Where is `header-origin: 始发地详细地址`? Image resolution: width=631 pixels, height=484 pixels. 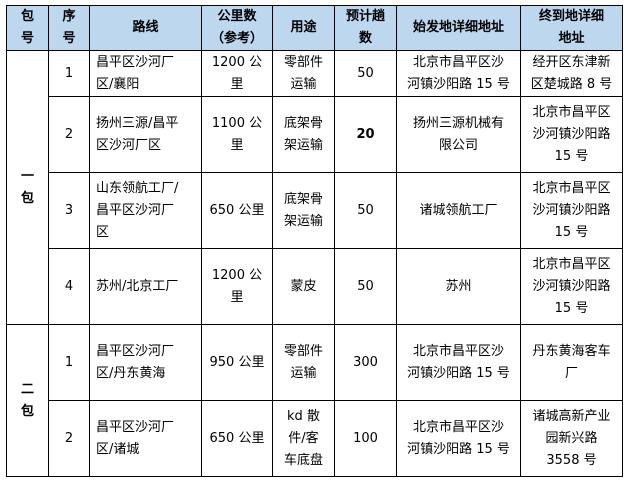 header-origin: 始发地详细地址 is located at coordinates (458, 28).